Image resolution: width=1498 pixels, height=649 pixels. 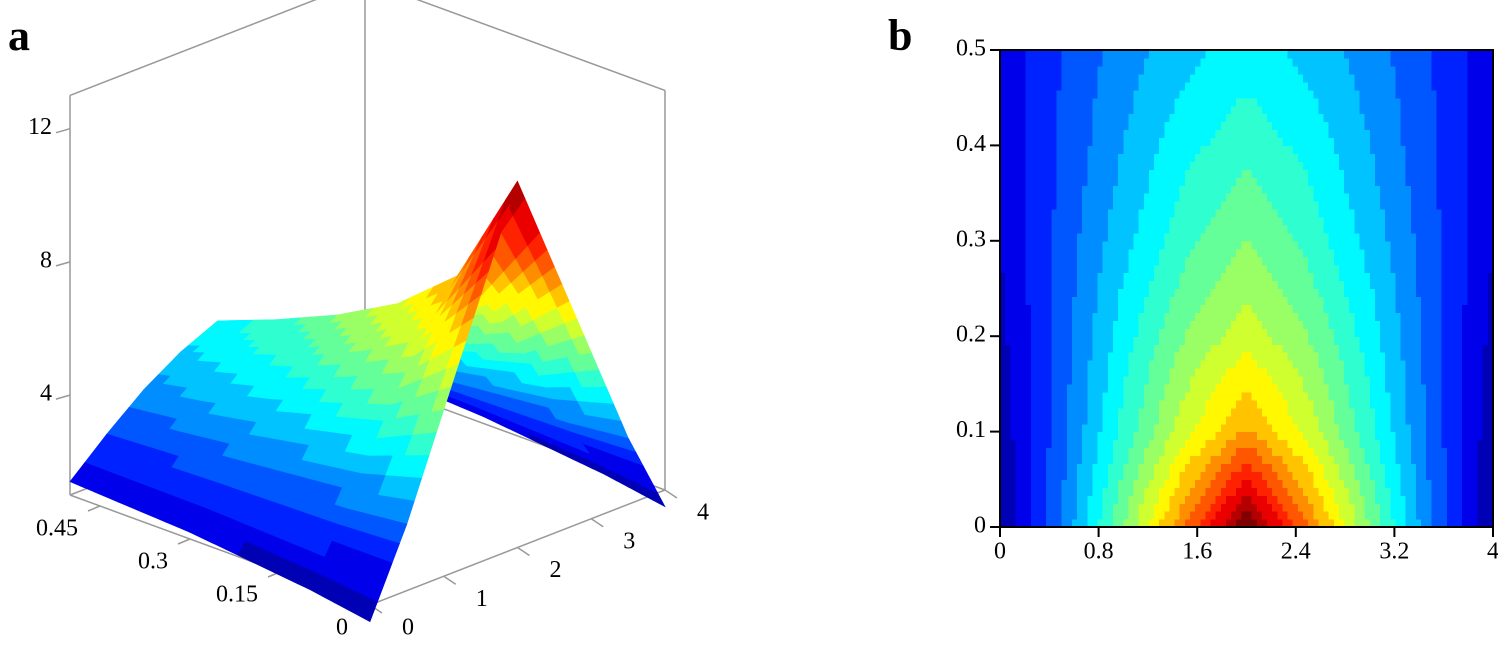 What do you see at coordinates (541, 46) in the screenshot?
I see `box-edge` at bounding box center [541, 46].